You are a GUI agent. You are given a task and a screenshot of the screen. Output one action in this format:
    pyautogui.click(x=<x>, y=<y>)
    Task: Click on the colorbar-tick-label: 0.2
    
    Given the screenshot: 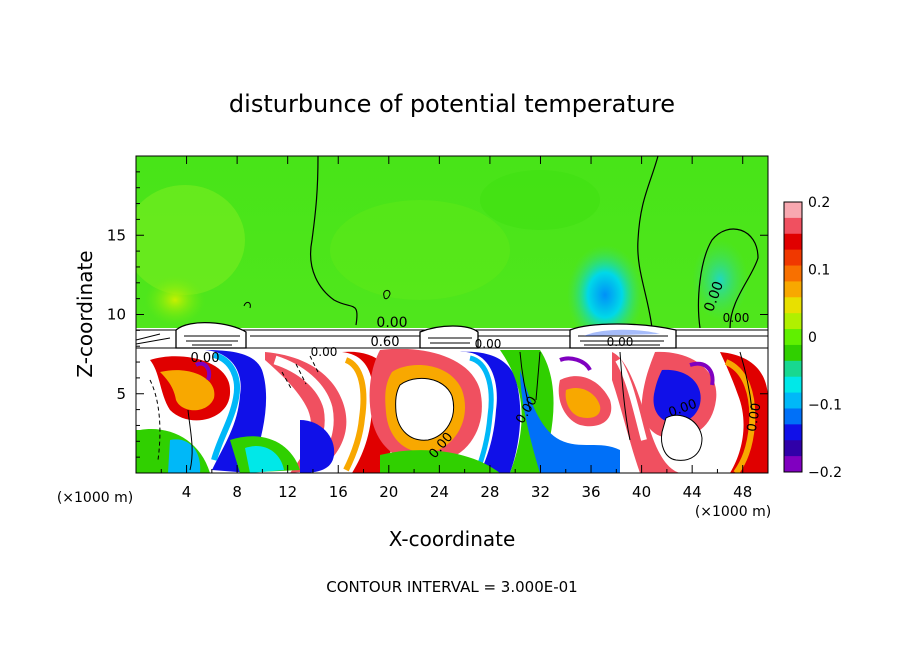 What is the action you would take?
    pyautogui.click(x=819, y=203)
    